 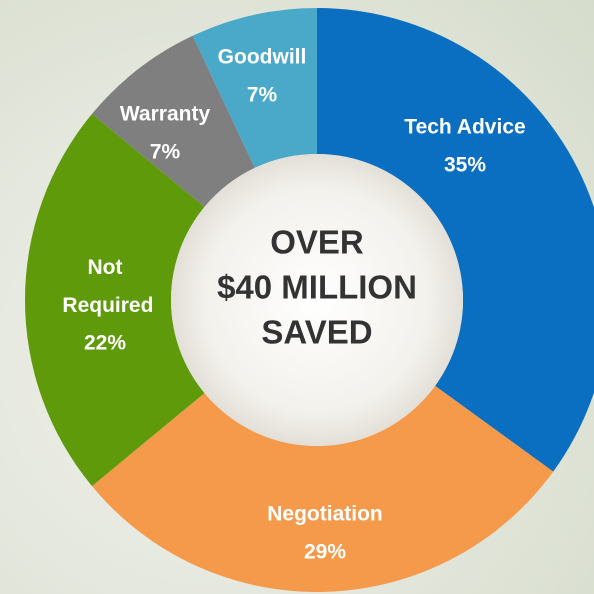 I want to click on slice-value: 35%, so click(x=465, y=165).